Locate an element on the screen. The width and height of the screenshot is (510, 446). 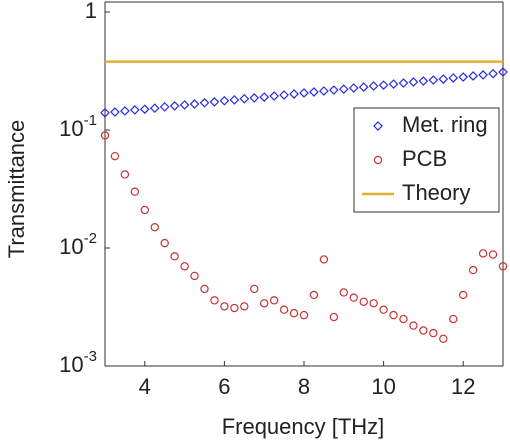
legend-label: Theory is located at coordinates (436, 192).